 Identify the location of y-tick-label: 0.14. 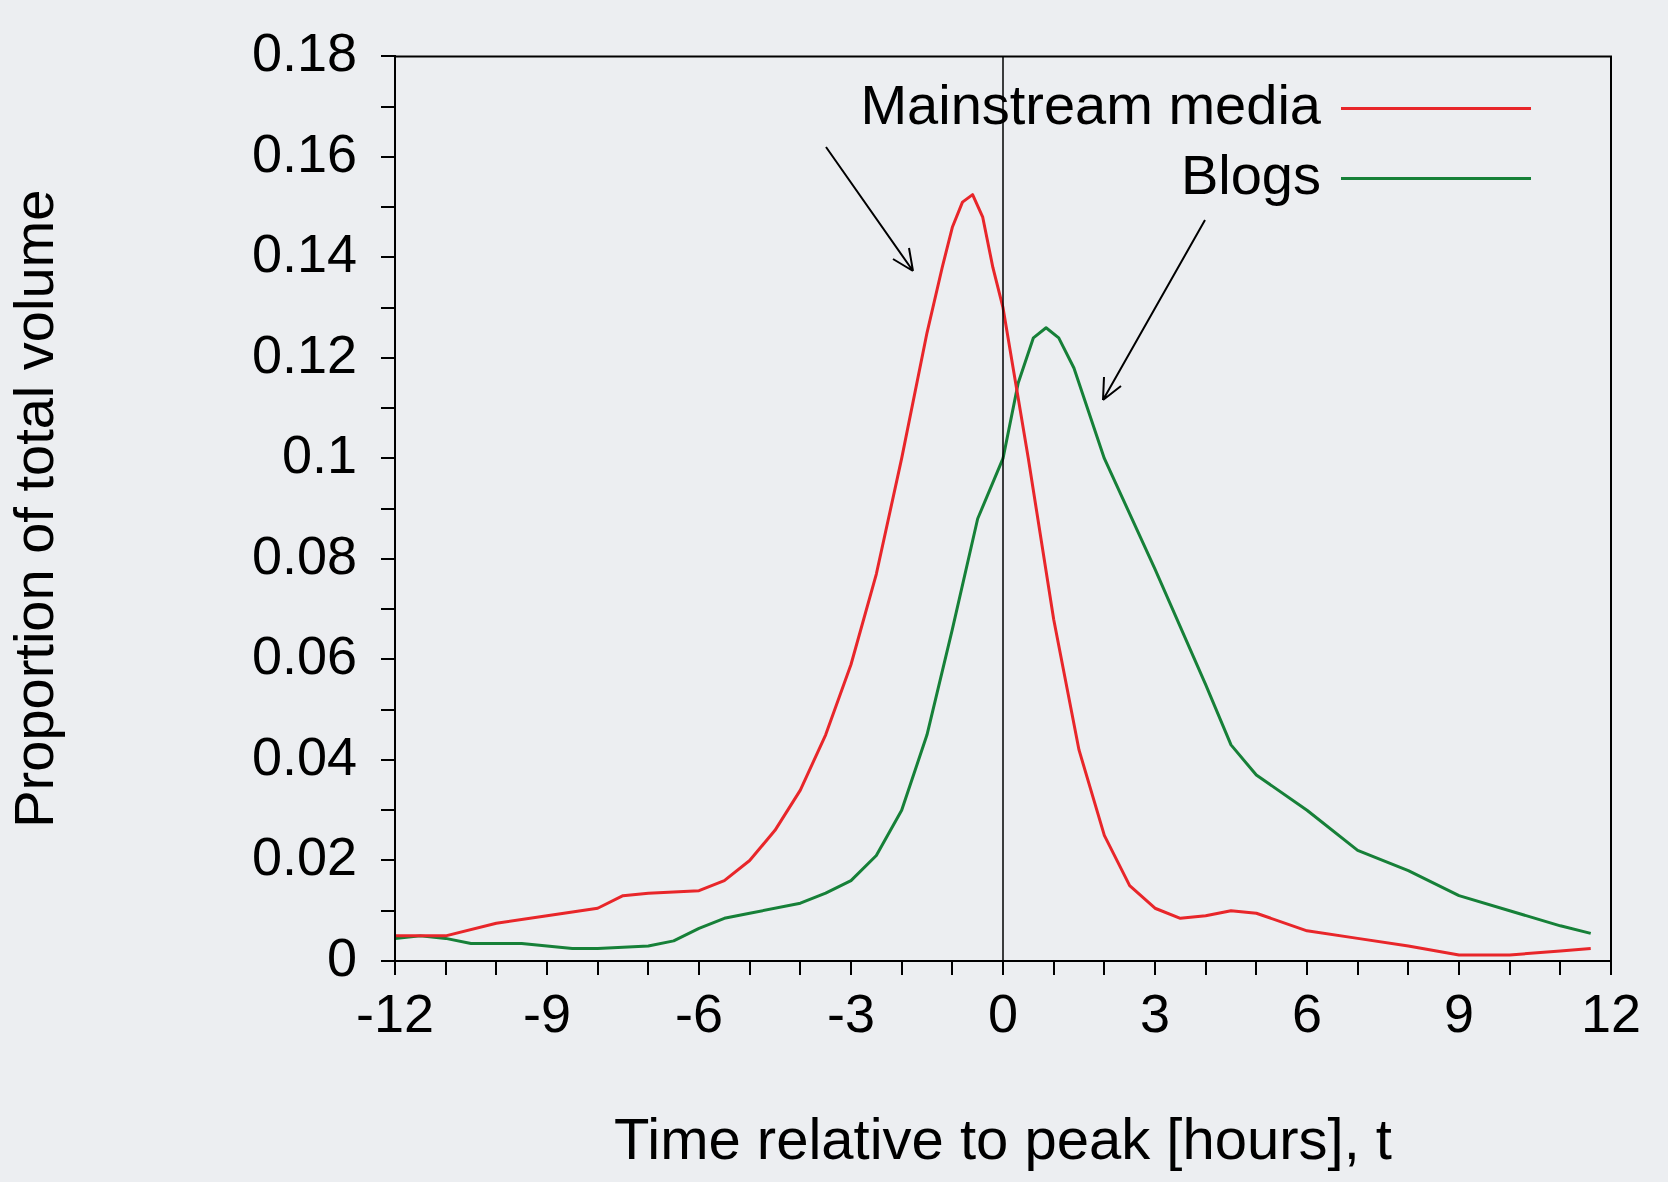
(304, 253).